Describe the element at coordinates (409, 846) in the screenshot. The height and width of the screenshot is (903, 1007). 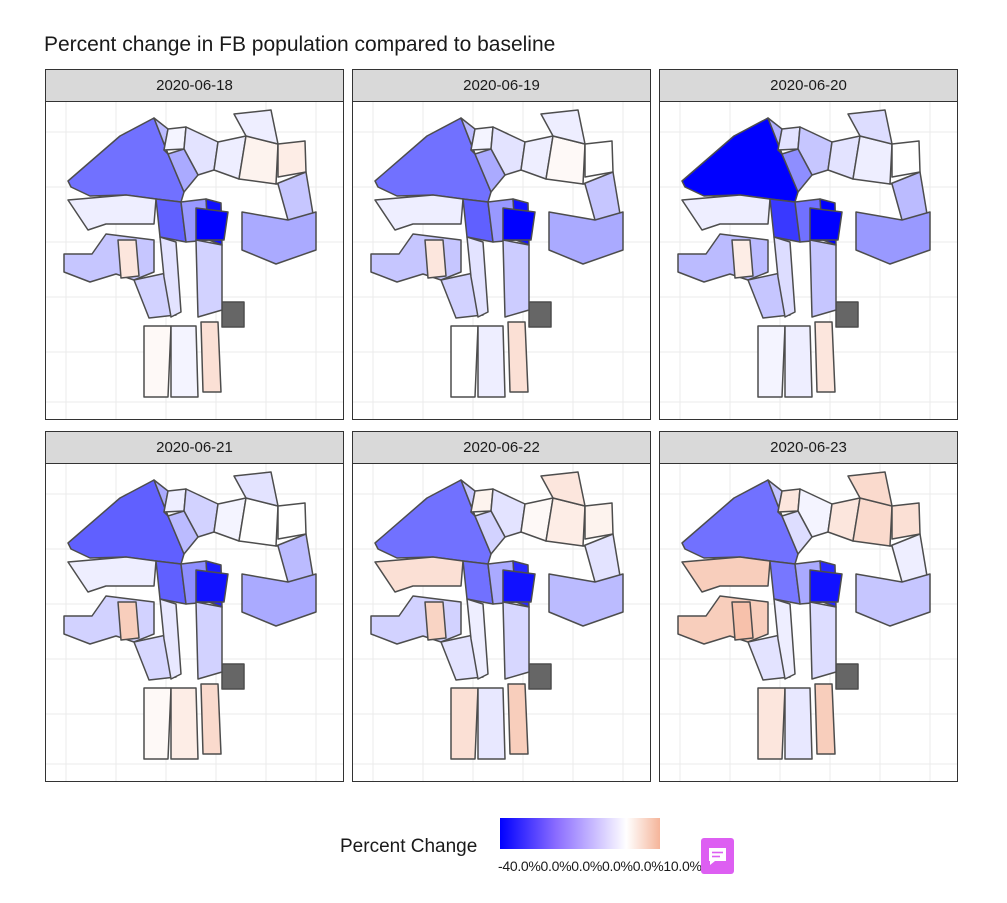
I see `legend-title: Percent Change` at that location.